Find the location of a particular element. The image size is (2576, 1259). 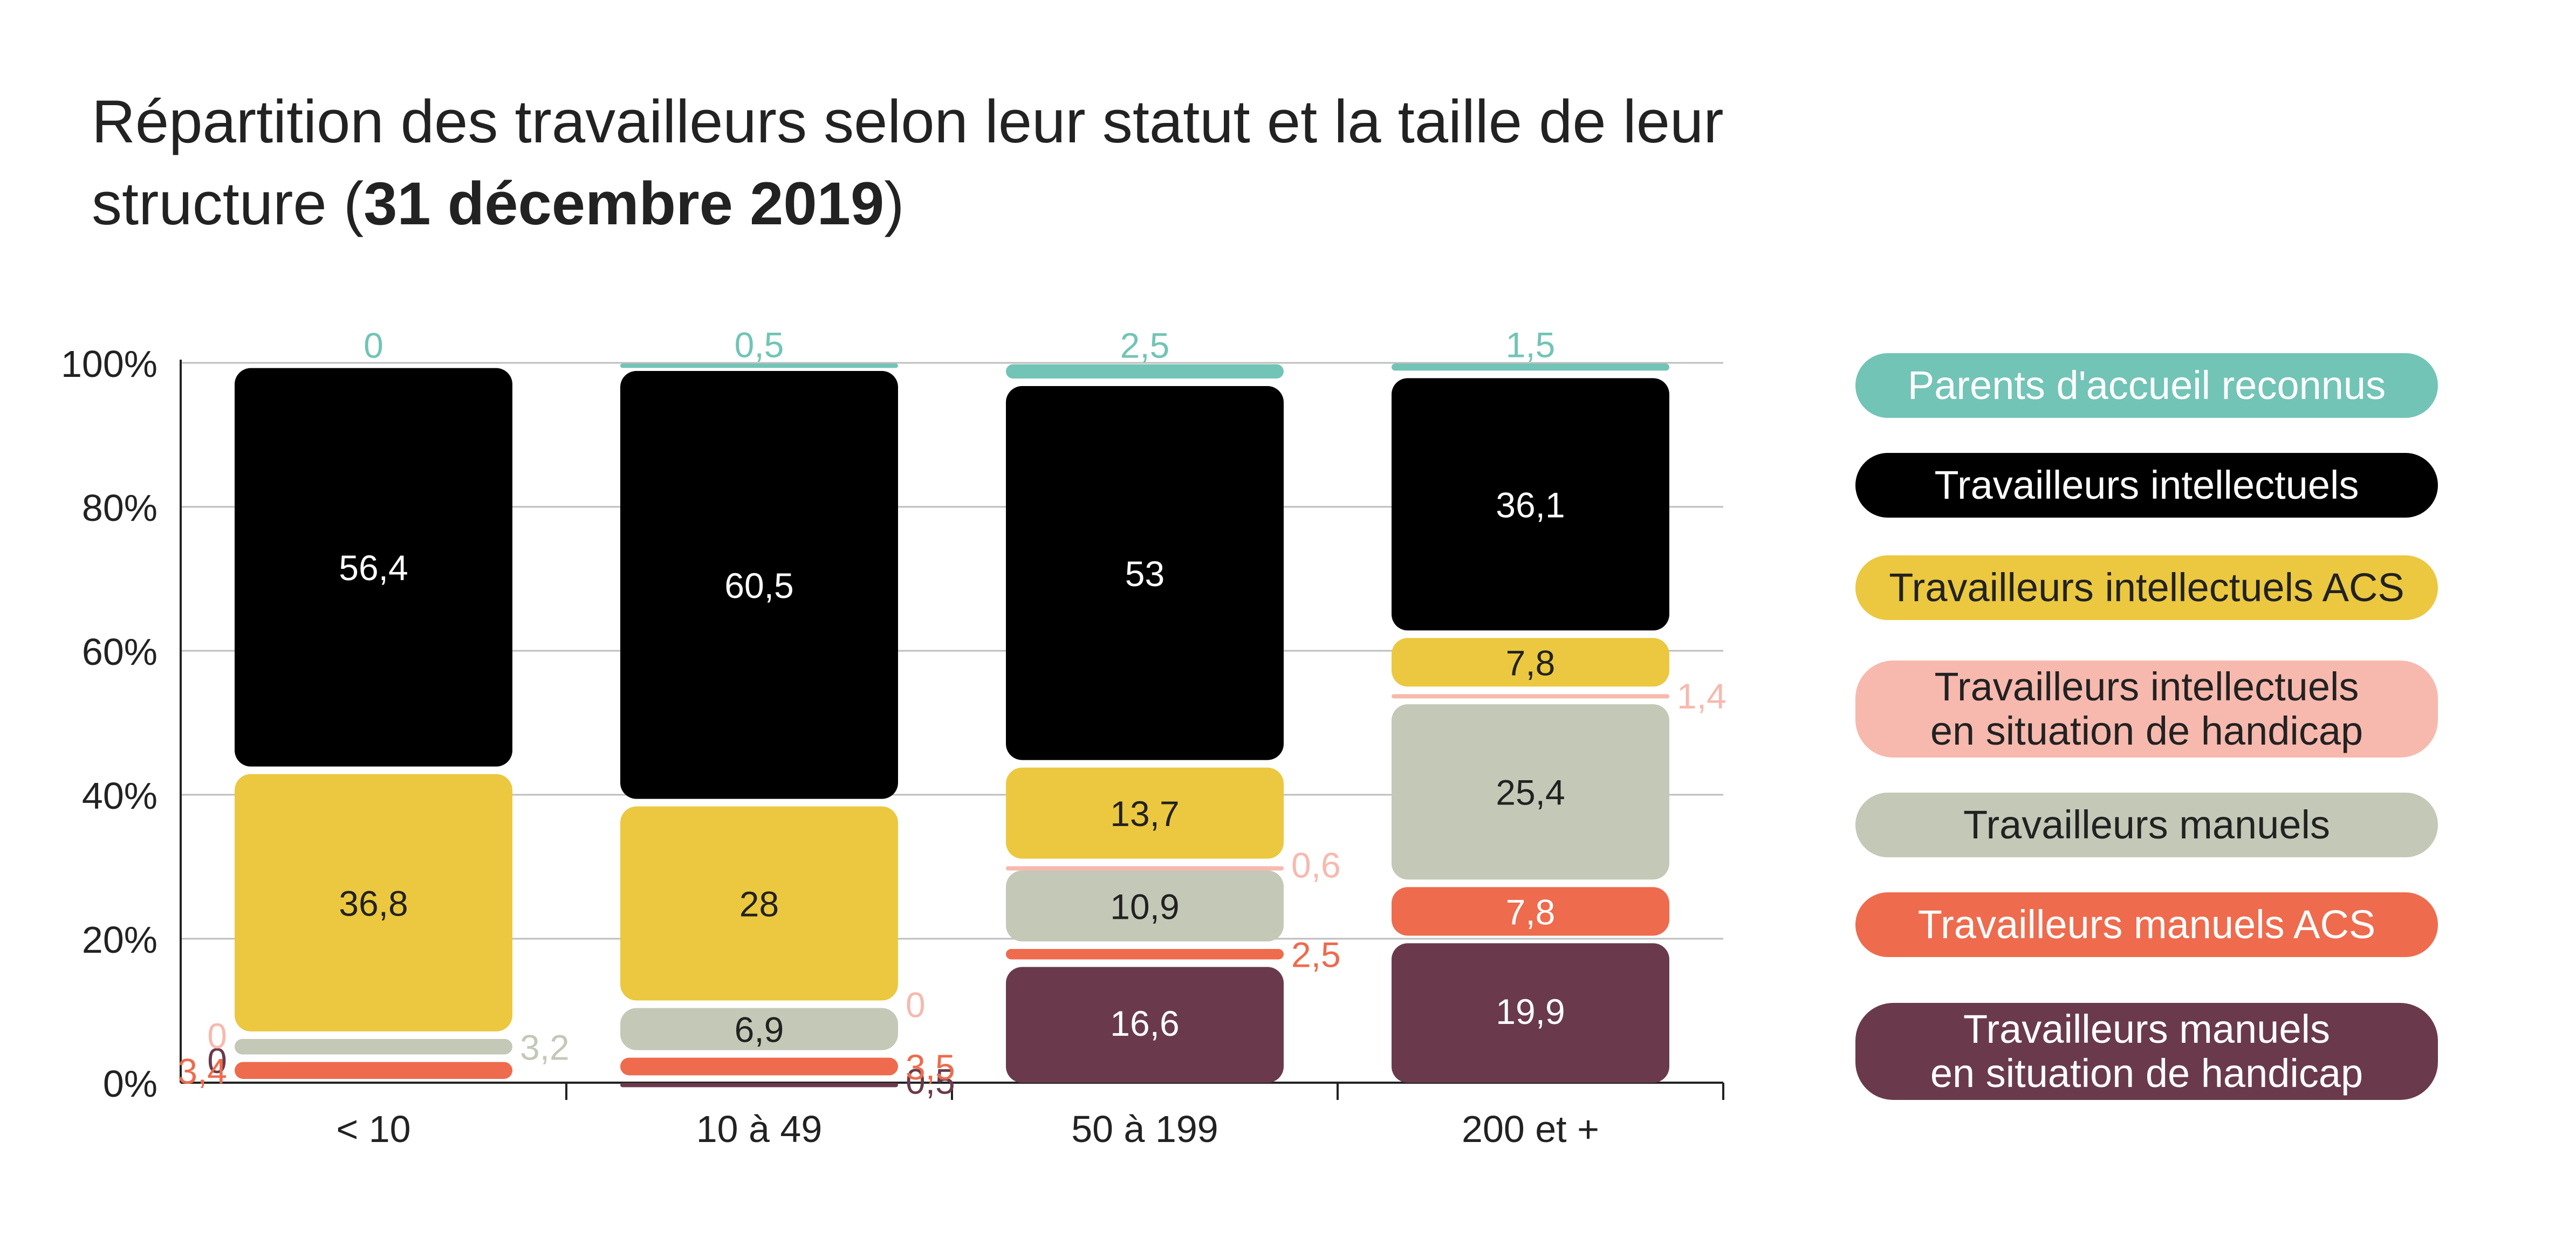

data-label: 6,9 is located at coordinates (759, 1030).